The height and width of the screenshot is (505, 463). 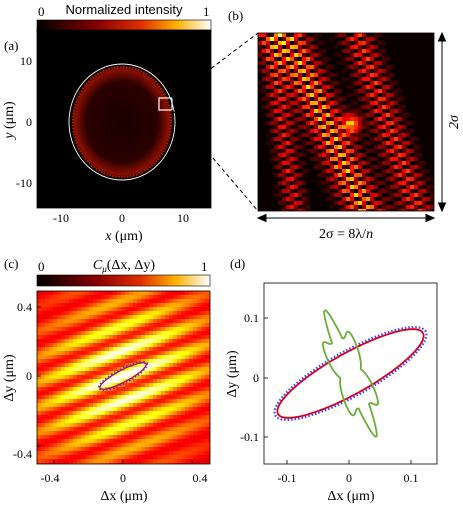 What do you see at coordinates (24, 307) in the screenshot?
I see `panel-c-ytick-0: 0.4` at bounding box center [24, 307].